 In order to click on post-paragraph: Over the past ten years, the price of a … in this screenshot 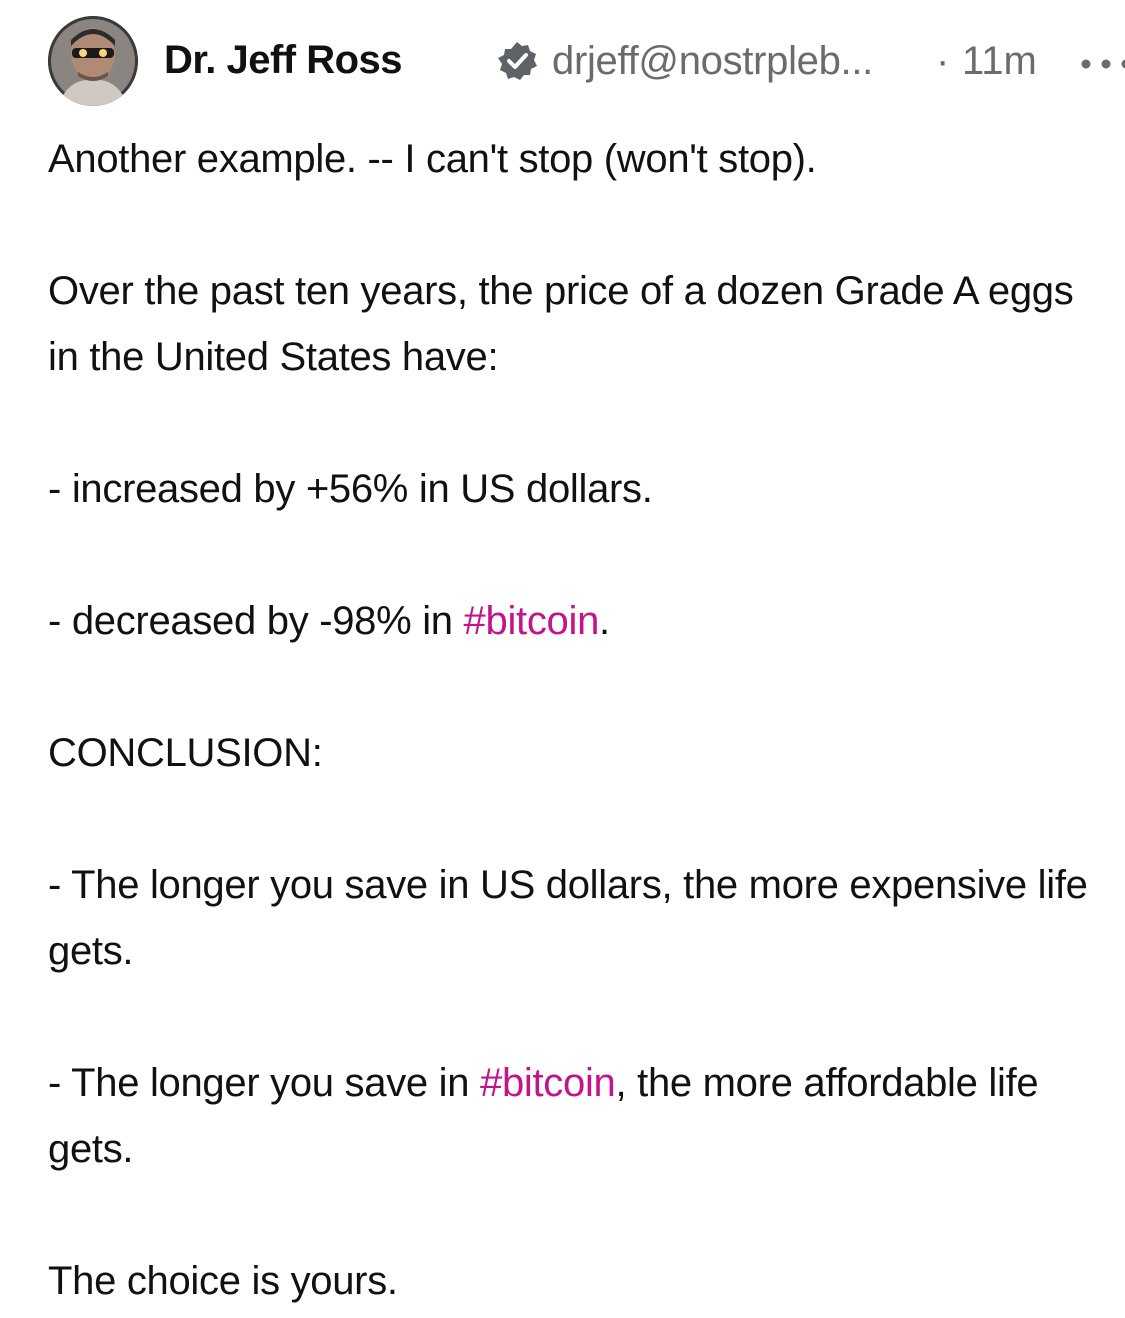, I will do `click(561, 324)`.